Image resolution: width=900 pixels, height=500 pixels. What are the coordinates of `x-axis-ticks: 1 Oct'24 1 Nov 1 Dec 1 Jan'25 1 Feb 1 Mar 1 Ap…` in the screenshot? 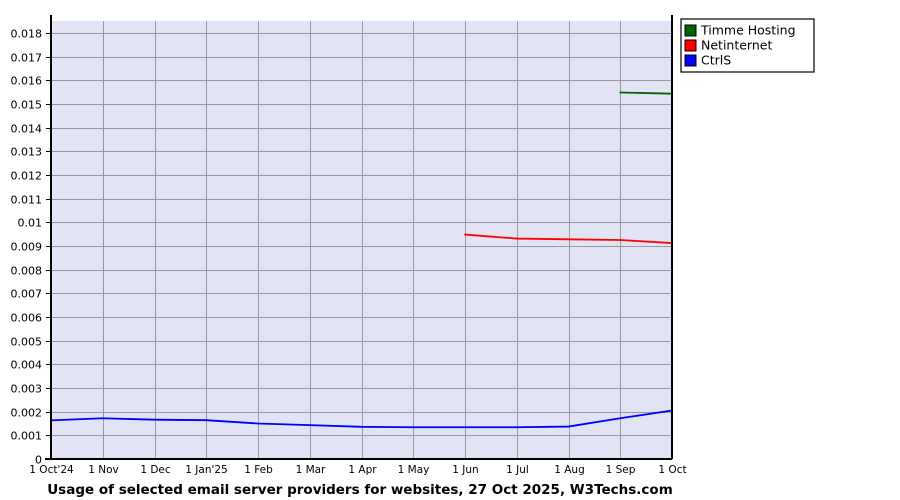 It's located at (357, 470).